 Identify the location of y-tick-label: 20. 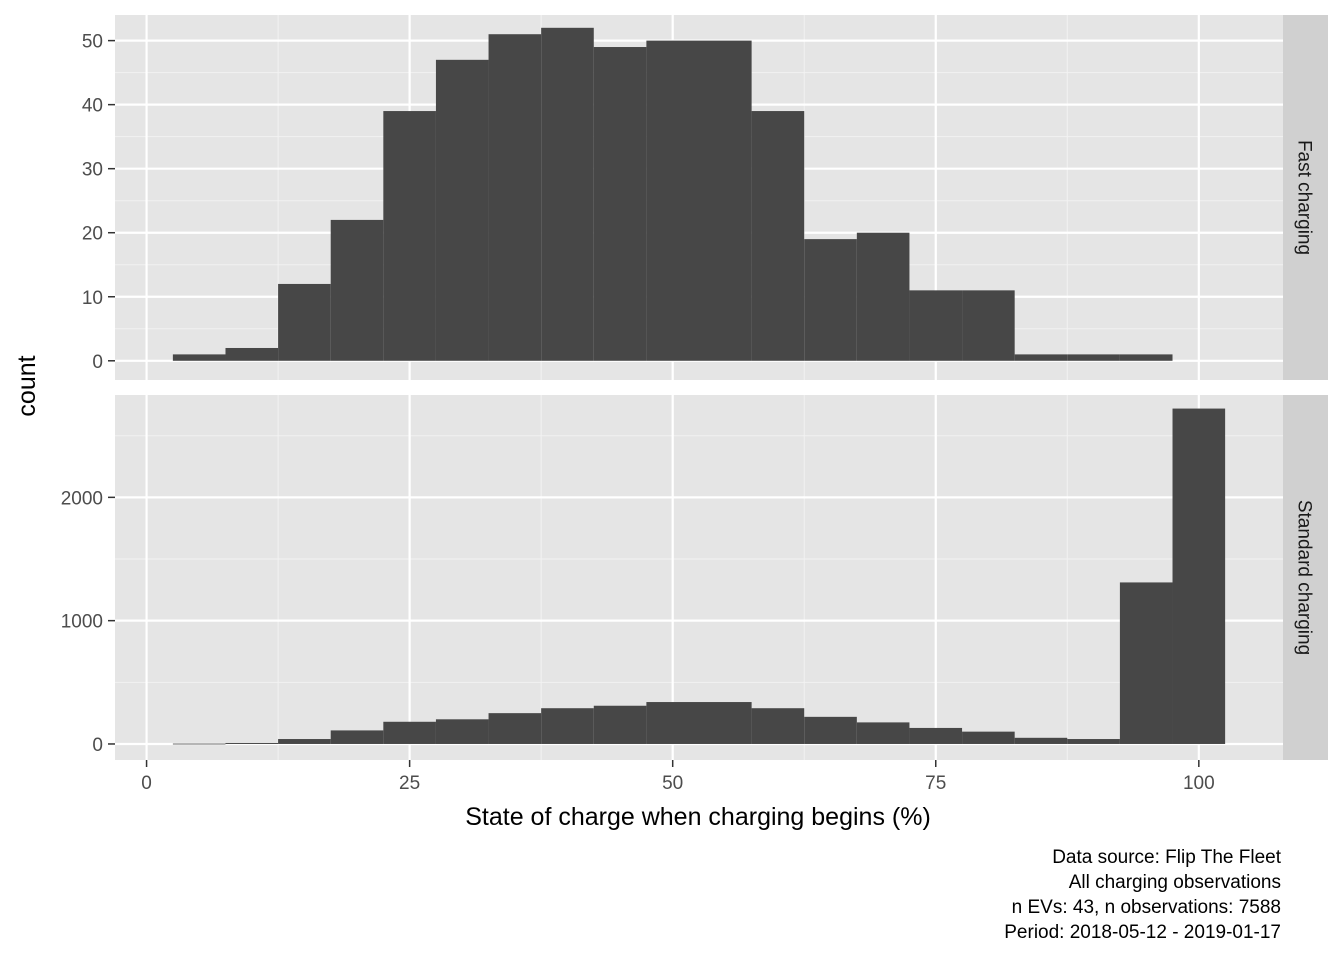
(92, 234).